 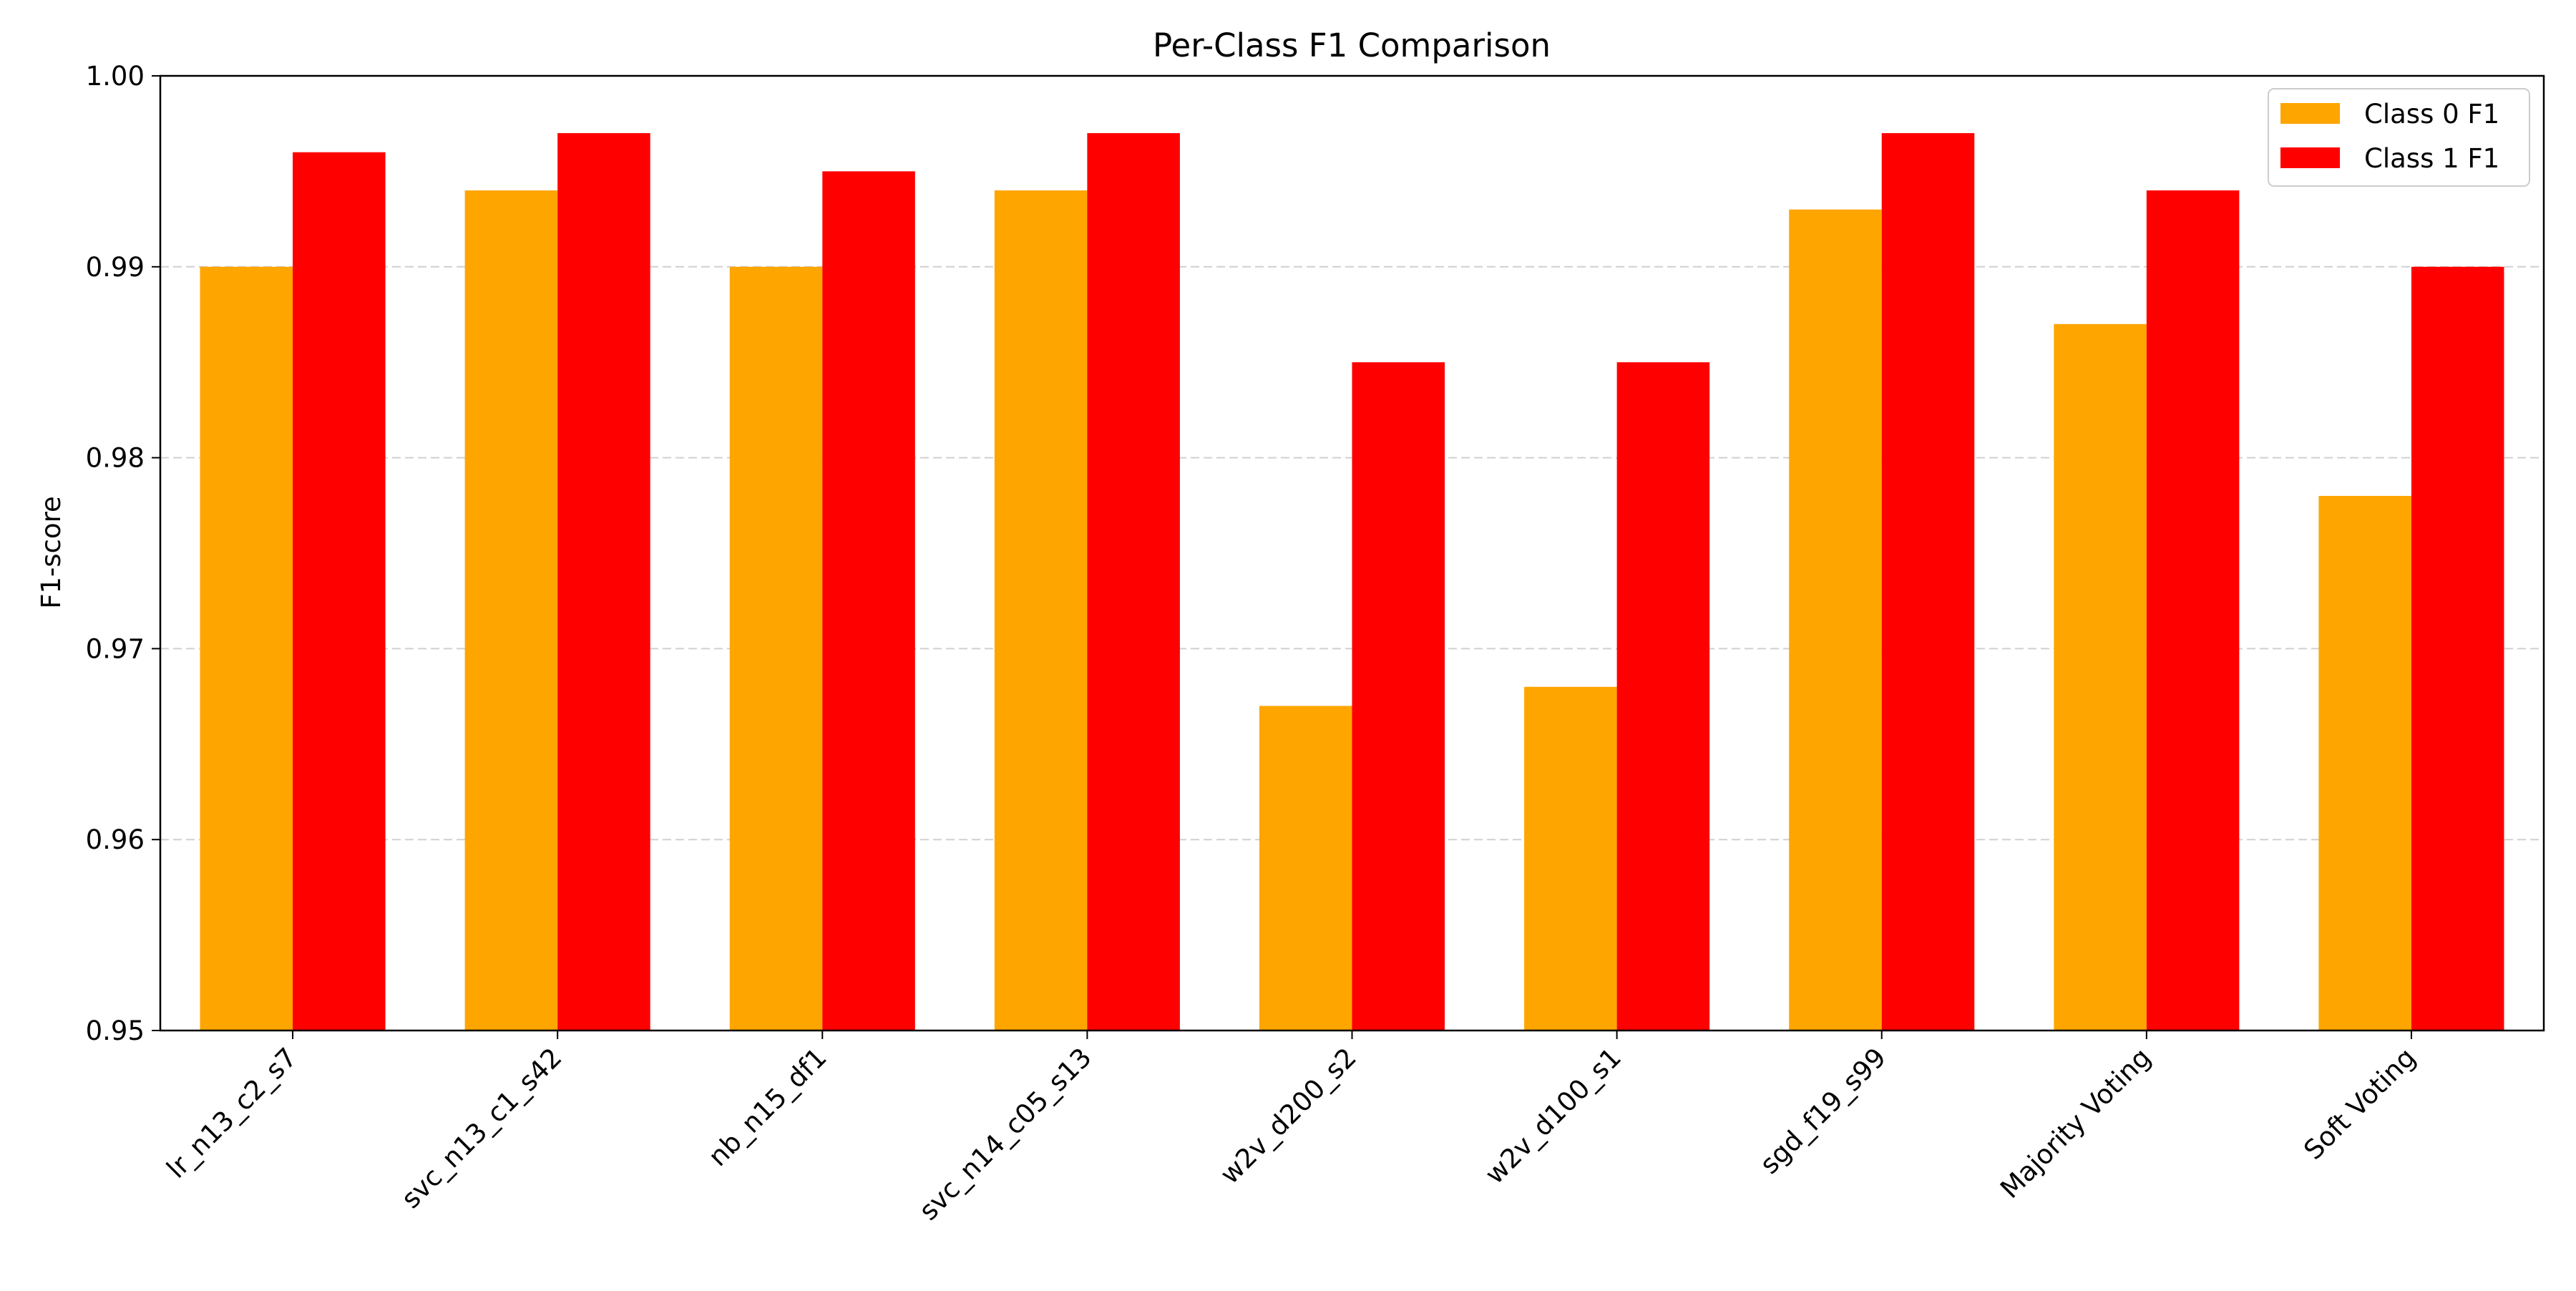 I want to click on legend-label-class-0: Class 0 F1, so click(x=2431, y=114).